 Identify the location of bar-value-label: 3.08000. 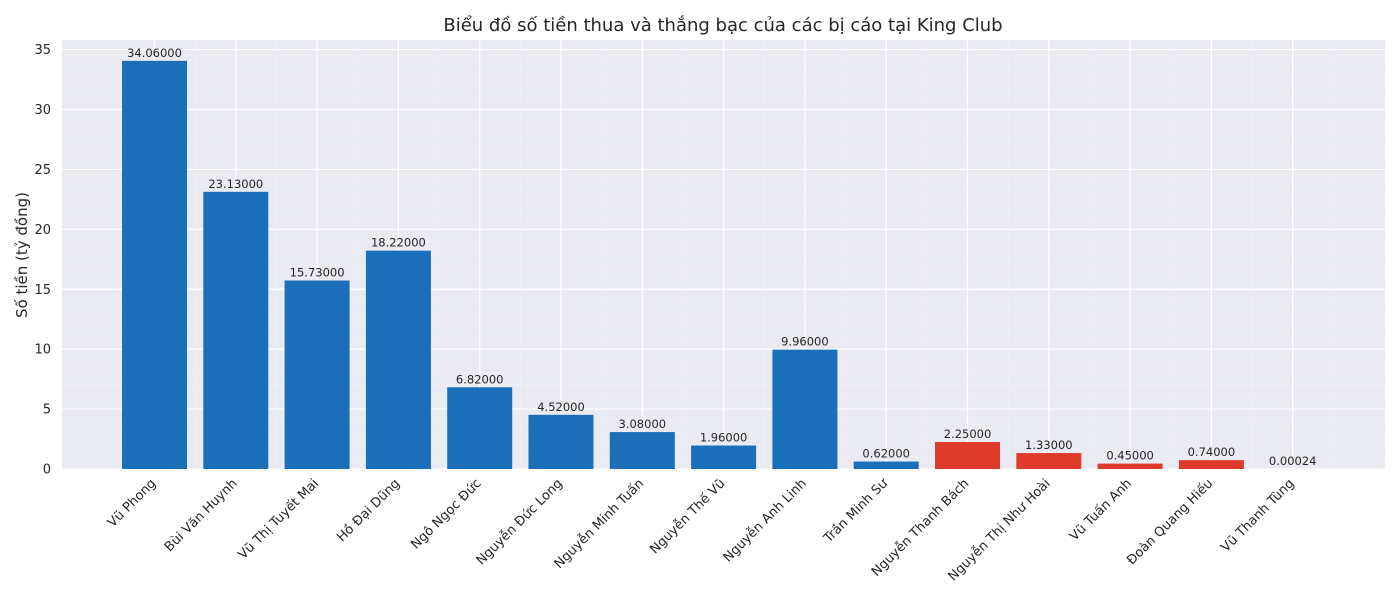
(643, 424).